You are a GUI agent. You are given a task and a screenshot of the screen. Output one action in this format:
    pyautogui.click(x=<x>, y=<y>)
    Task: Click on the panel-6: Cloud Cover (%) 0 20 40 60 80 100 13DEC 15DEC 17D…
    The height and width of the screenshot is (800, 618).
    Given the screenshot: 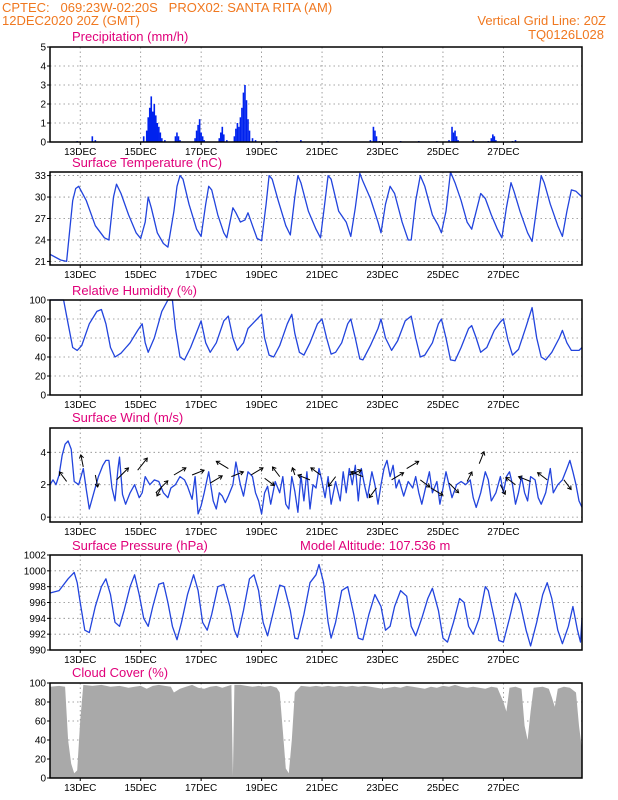 What is the action you would take?
    pyautogui.click(x=306, y=729)
    